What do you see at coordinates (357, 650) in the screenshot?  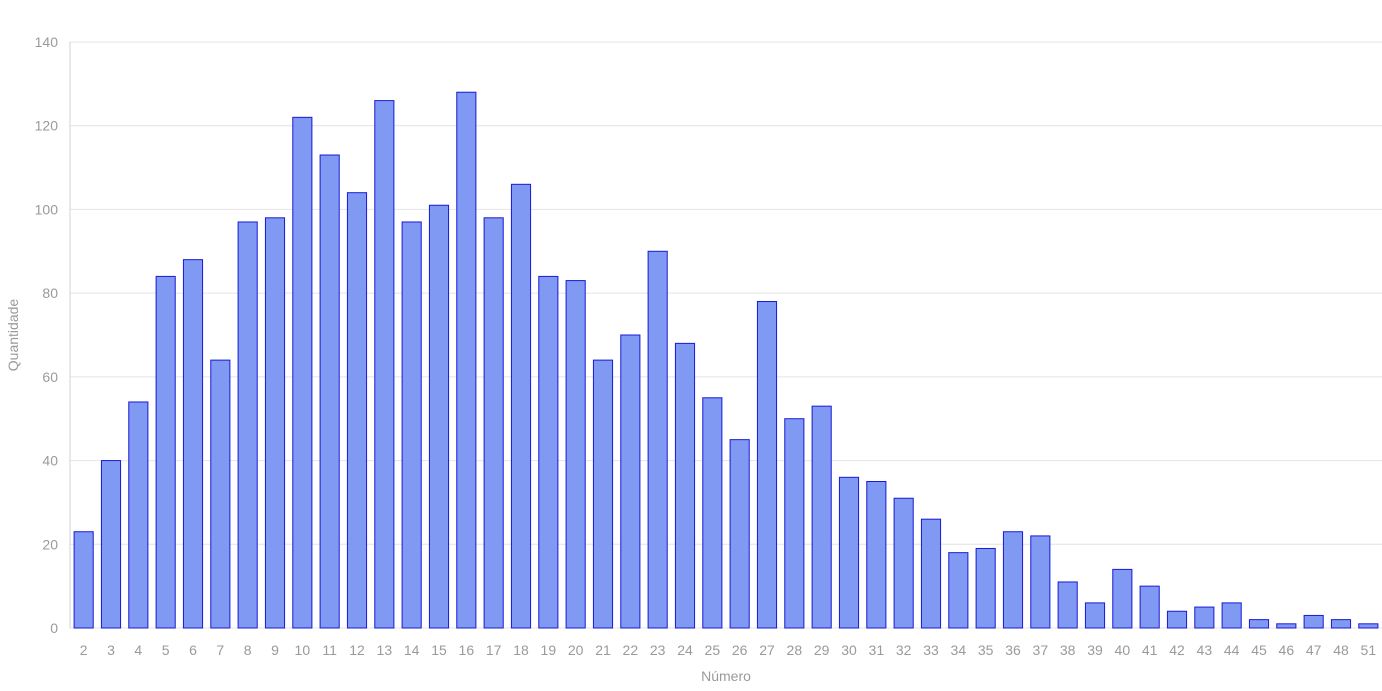 I see `x-tick-label: 12` at bounding box center [357, 650].